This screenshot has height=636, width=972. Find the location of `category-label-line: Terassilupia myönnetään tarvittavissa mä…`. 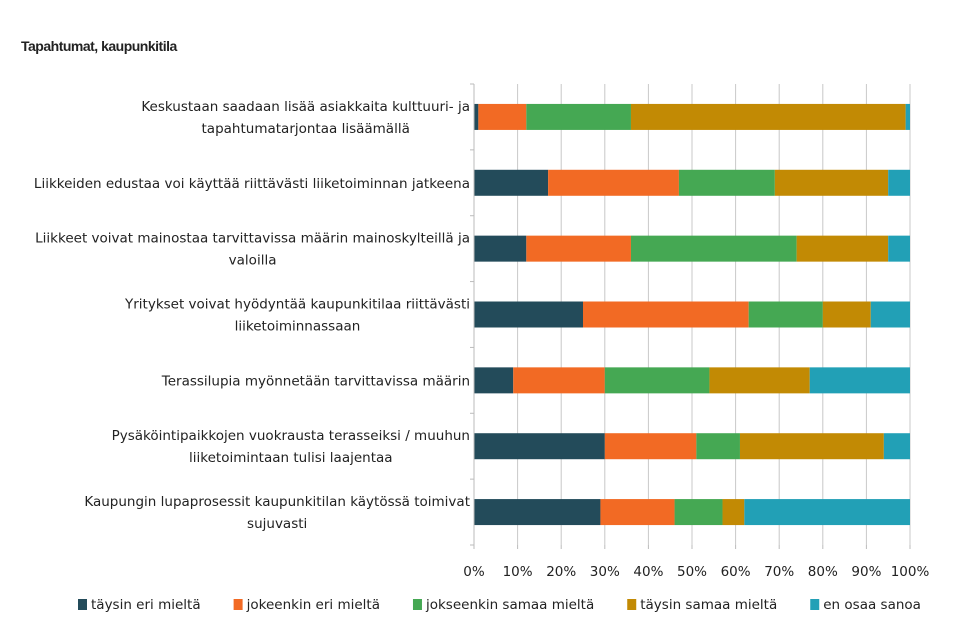

category-label-line: Terassilupia myönnetään tarvittavissa mä… is located at coordinates (315, 381).